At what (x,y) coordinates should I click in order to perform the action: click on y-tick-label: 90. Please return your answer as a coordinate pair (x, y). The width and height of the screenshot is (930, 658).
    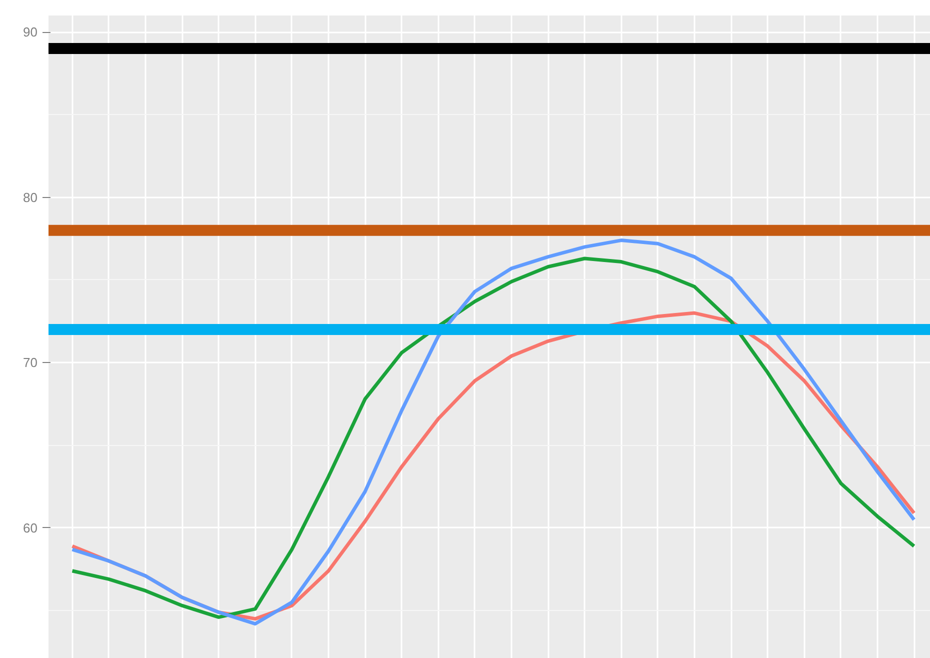
    Looking at the image, I should click on (30, 32).